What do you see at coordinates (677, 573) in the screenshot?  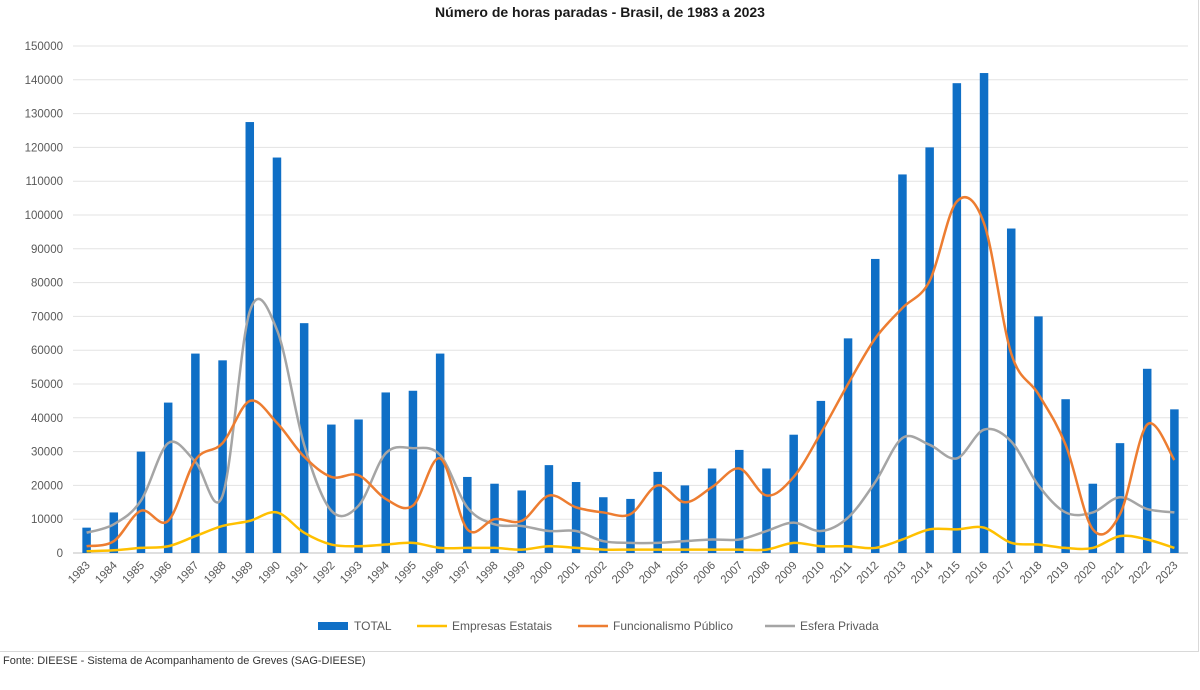 I see `x-tick-label: 2005` at bounding box center [677, 573].